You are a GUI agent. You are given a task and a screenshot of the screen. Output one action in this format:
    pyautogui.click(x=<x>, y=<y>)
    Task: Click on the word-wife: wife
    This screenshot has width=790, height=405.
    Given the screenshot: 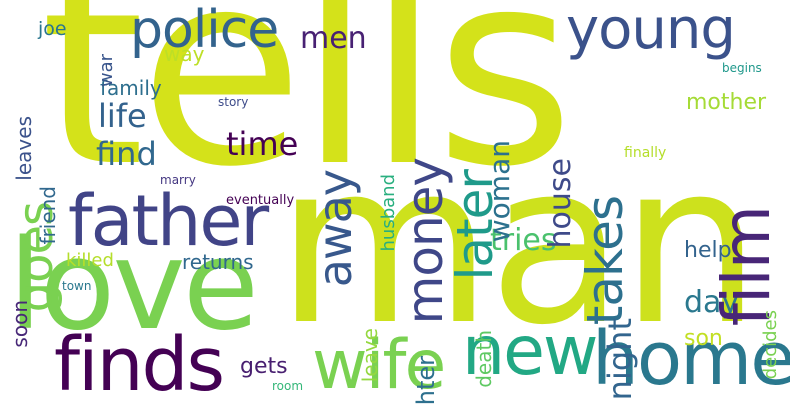 What is the action you would take?
    pyautogui.click(x=379, y=365)
    